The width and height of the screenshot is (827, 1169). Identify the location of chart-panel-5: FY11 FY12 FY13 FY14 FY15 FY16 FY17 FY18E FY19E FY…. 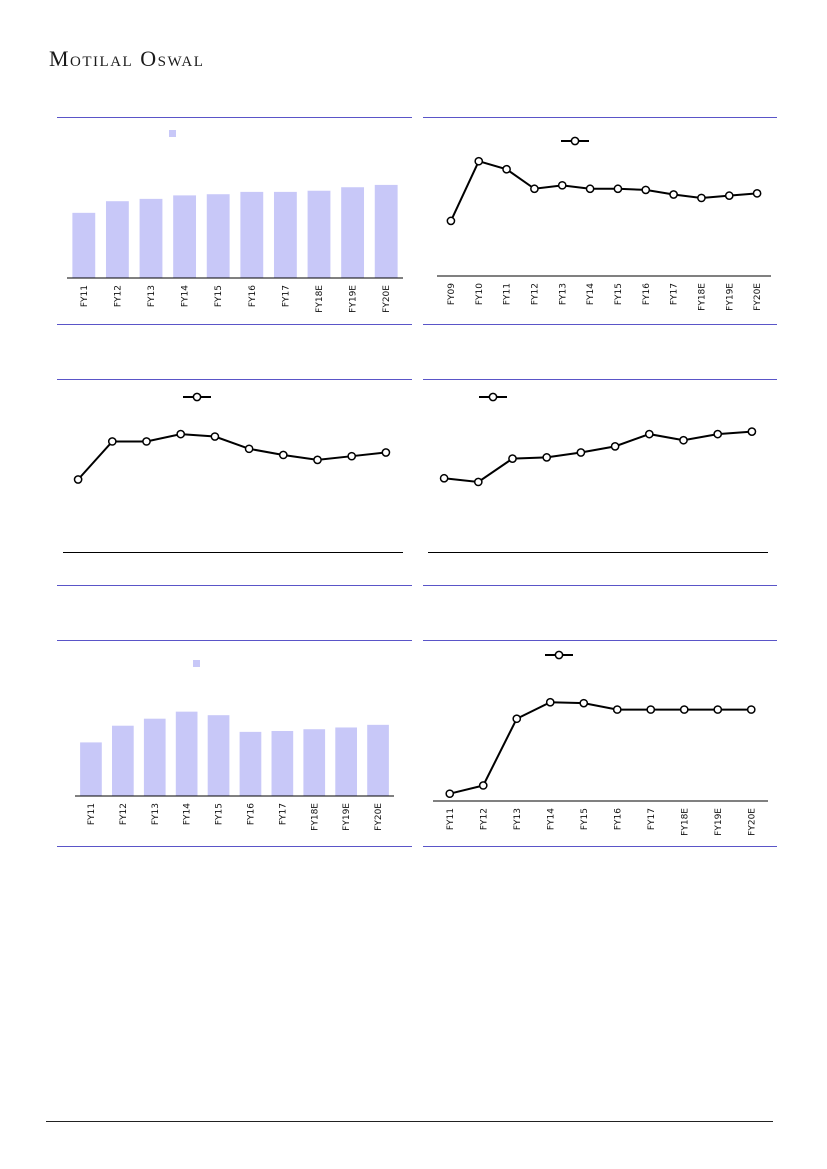
(234, 743).